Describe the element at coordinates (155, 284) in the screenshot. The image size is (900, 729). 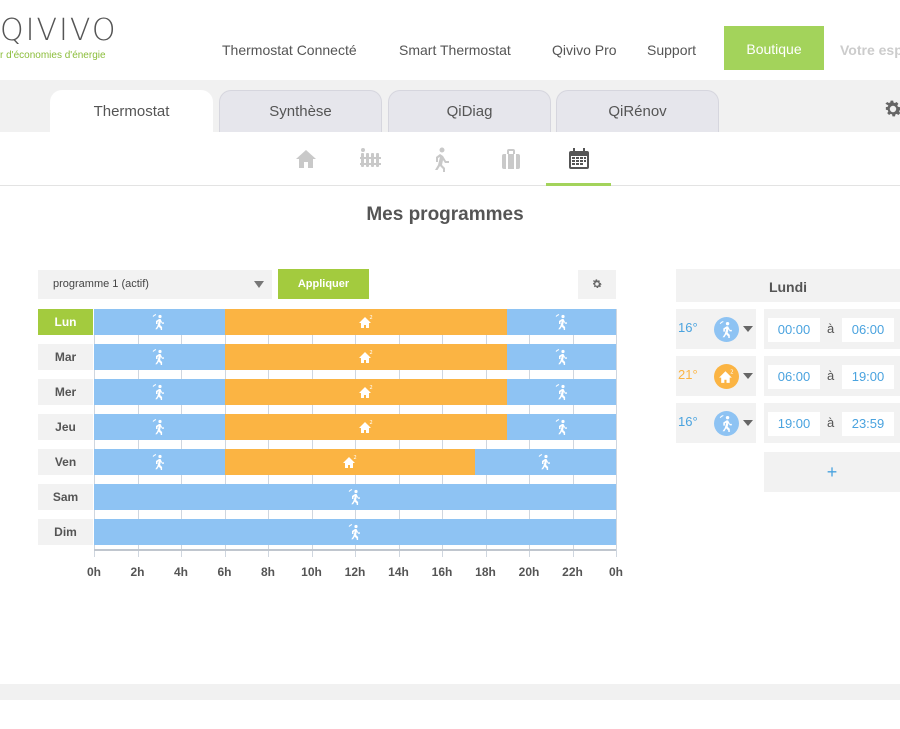
I see `program-select: programme 1 (actif)` at that location.